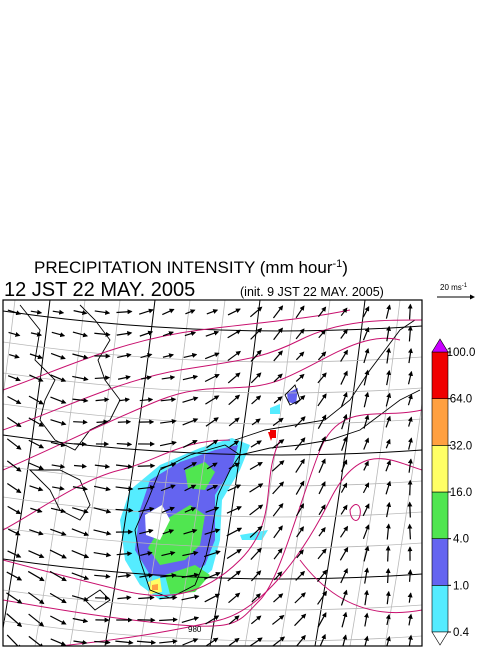 The image size is (500, 655). I want to click on valid-time: 12 JST 22 MAY. 2005, so click(99, 290).